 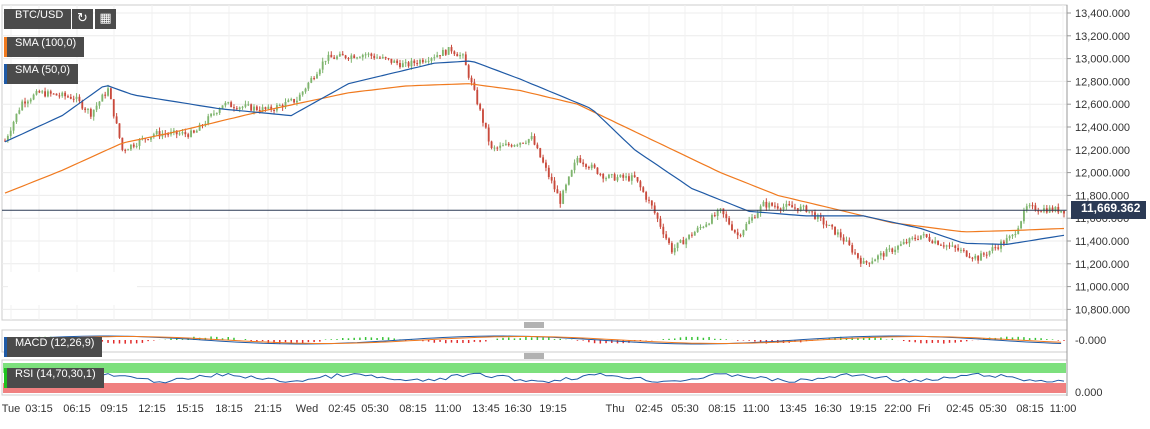 What do you see at coordinates (105, 19) in the screenshot?
I see `calendar-icon: ▦` at bounding box center [105, 19].